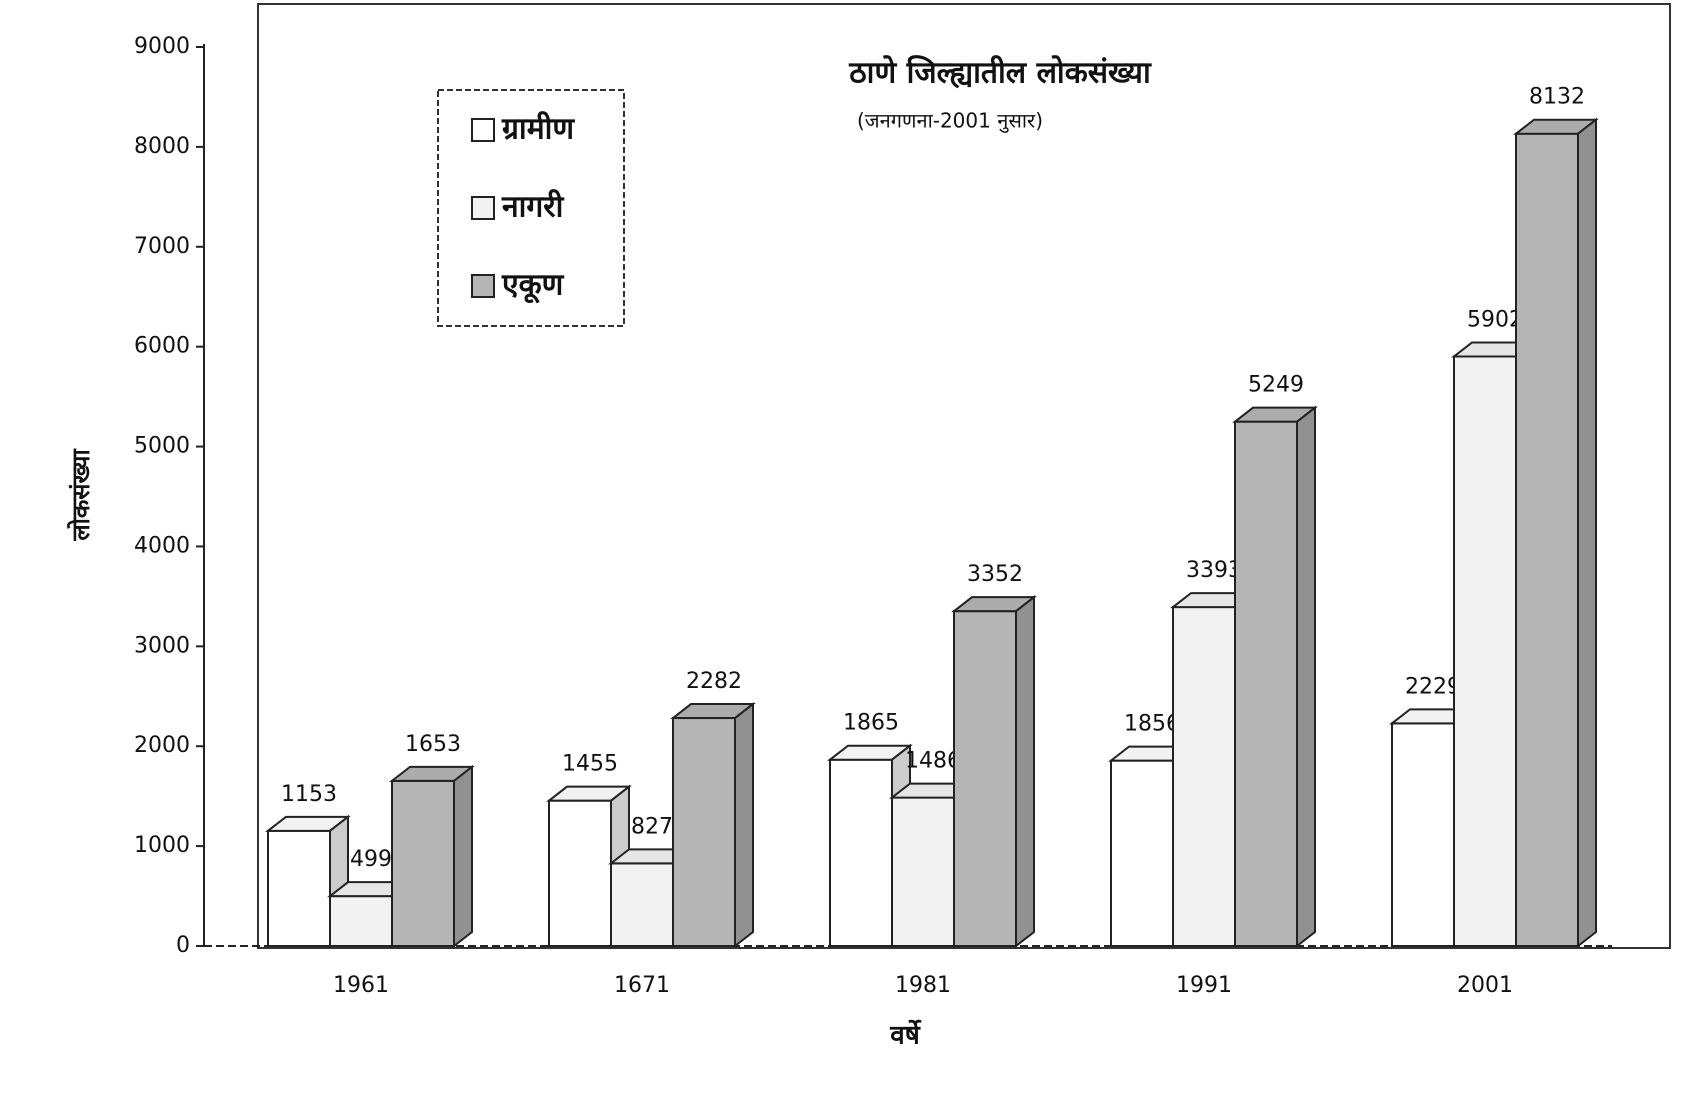  What do you see at coordinates (183, 945) in the screenshot?
I see `y-tick-label: 0` at bounding box center [183, 945].